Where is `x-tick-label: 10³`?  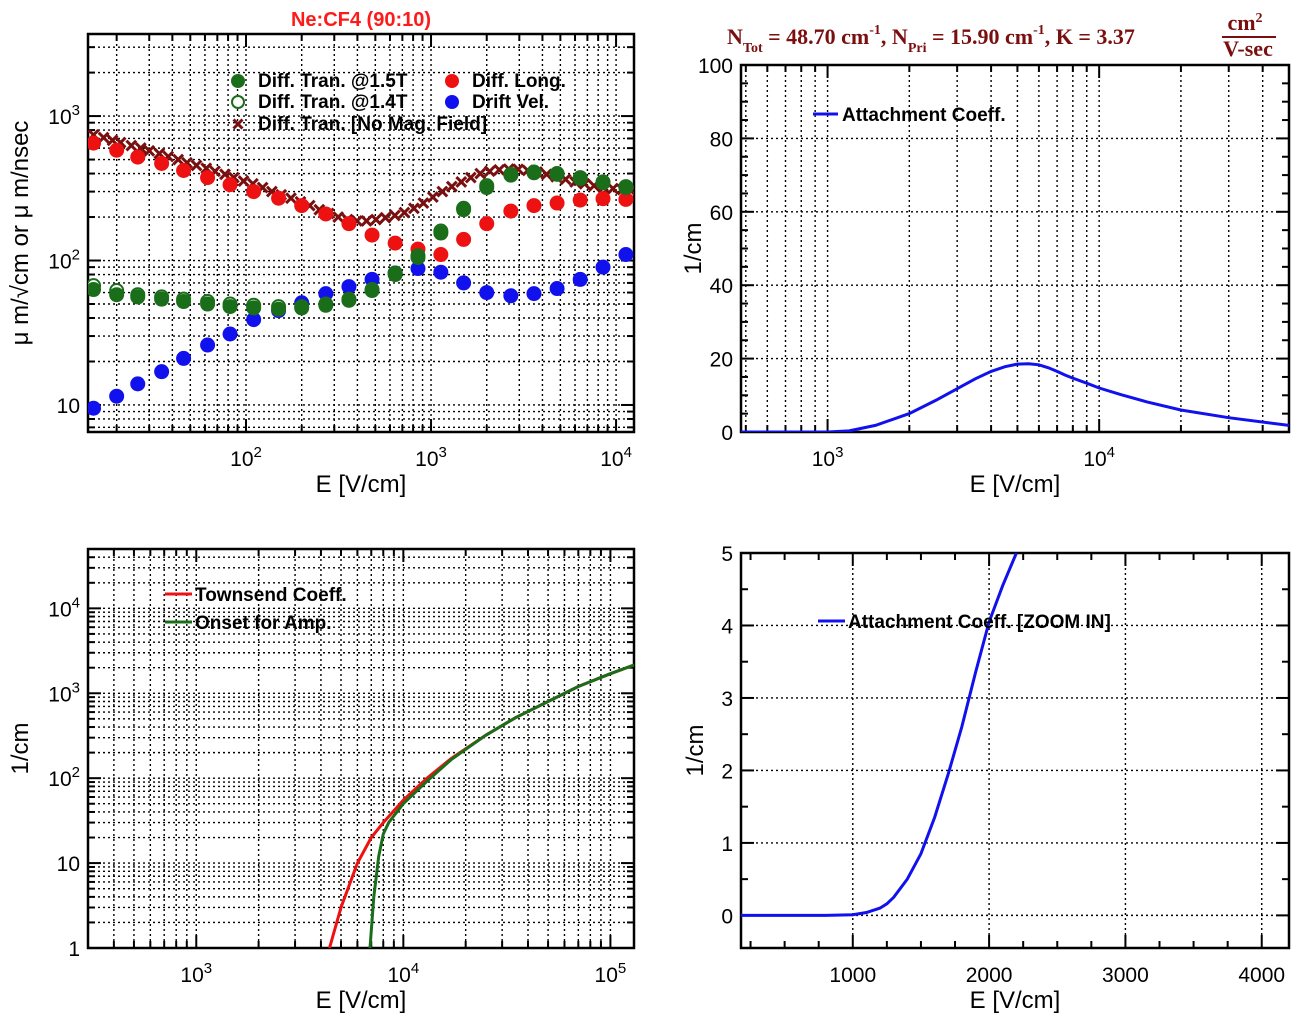
x-tick-label: 10³ is located at coordinates (196, 973).